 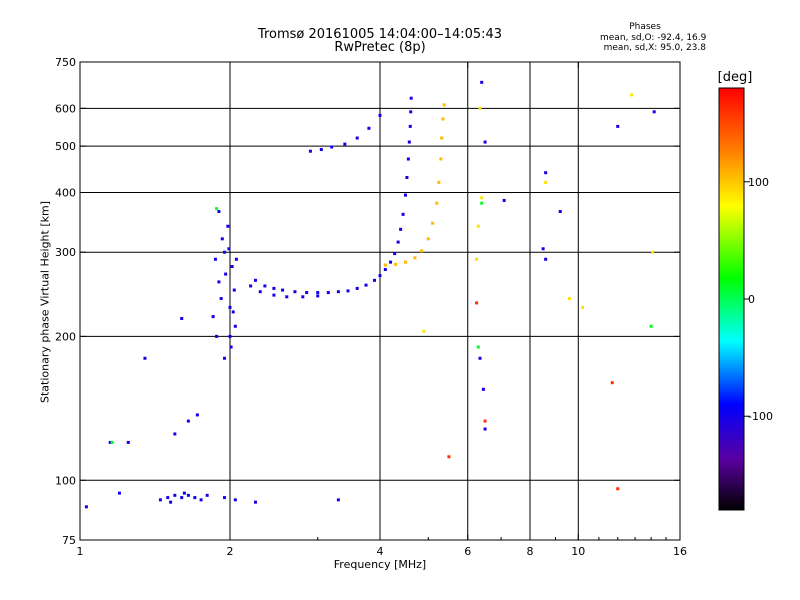 What do you see at coordinates (380, 551) in the screenshot?
I see `x-tick-label: 4` at bounding box center [380, 551].